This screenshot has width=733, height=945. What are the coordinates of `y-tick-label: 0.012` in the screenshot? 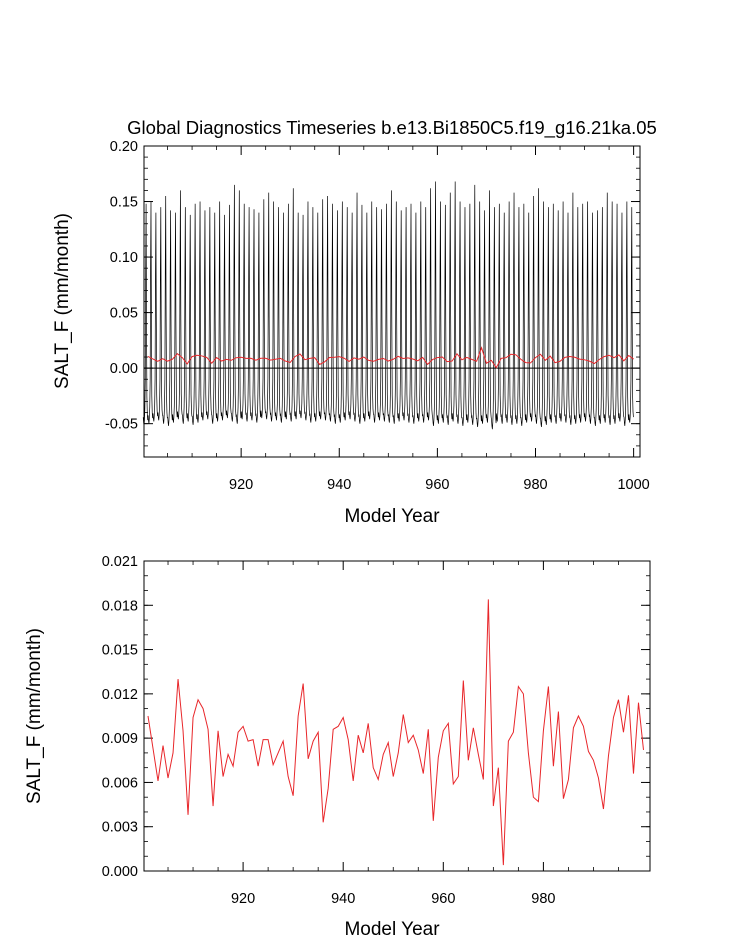 It's located at (120, 695).